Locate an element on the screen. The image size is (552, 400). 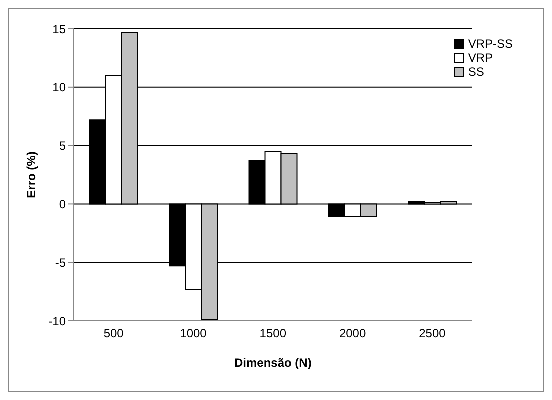
x-tick-label: 1000 is located at coordinates (194, 333).